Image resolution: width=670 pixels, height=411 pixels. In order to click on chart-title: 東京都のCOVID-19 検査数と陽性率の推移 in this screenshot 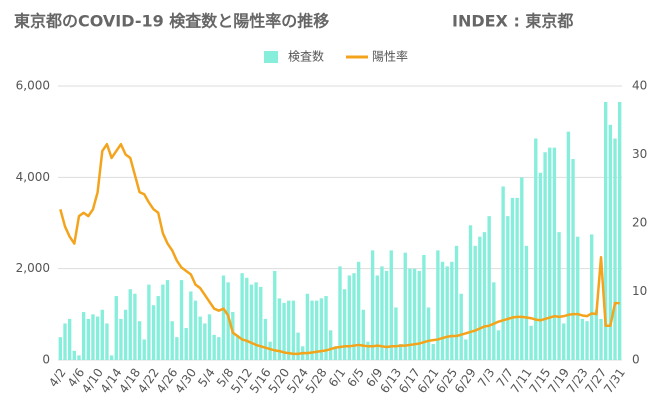, I will do `click(171, 21)`.